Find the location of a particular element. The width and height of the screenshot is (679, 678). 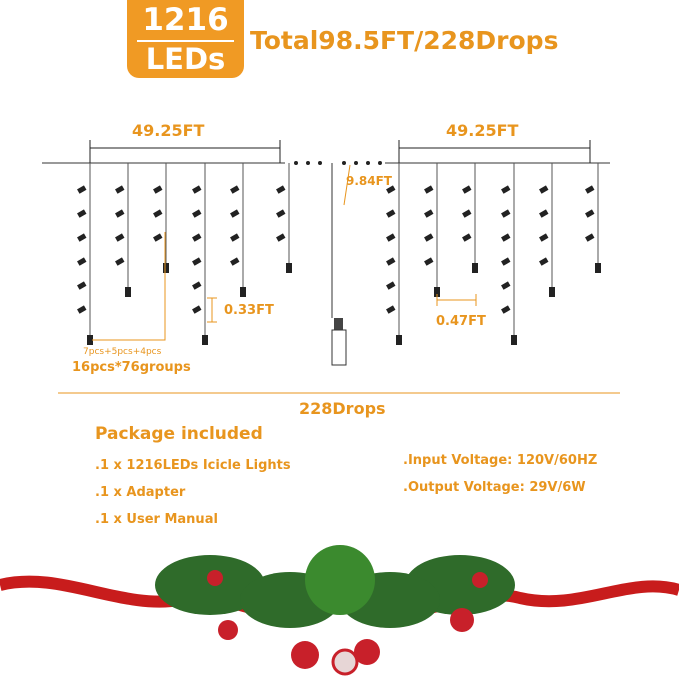

drop-spacing-label: 0.33FT is located at coordinates (249, 310).